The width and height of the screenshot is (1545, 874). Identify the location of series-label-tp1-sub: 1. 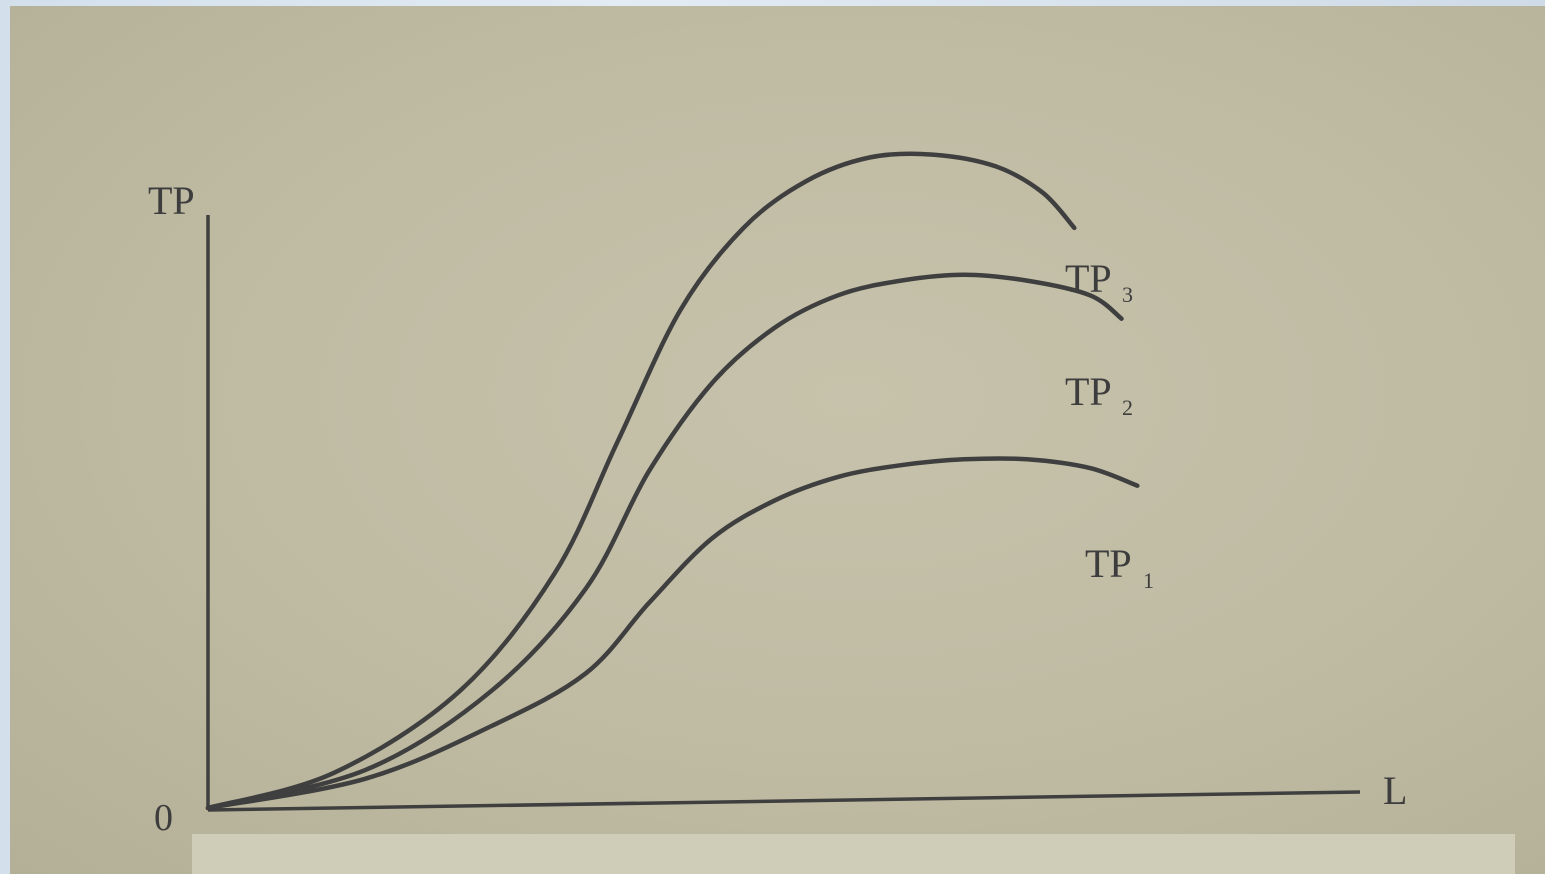
(1148, 580).